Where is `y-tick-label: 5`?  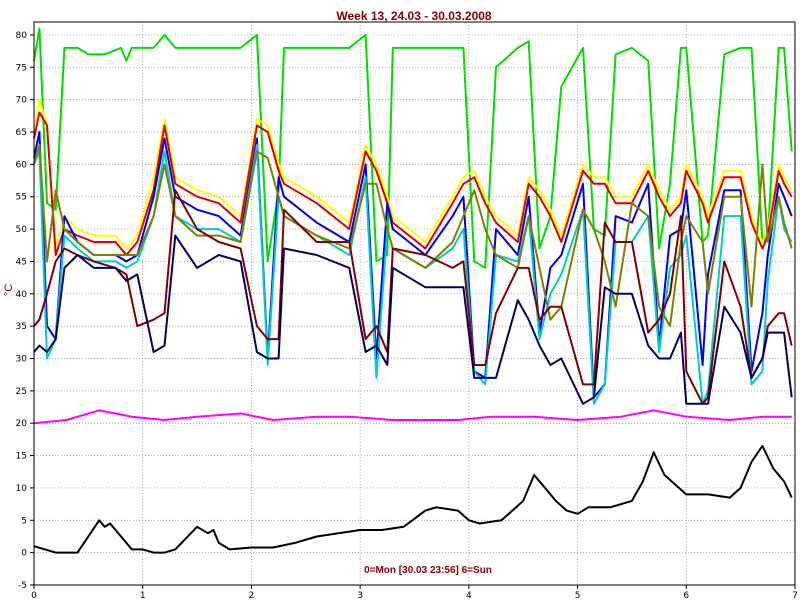
y-tick-label: 5 is located at coordinates (24, 521).